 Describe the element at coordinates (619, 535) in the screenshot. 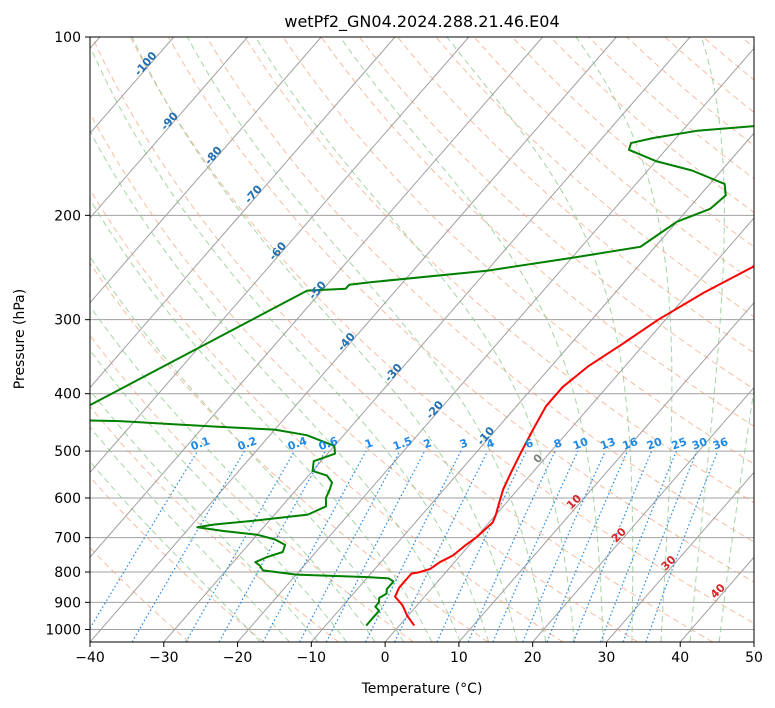

I see `moist-adiabat-label: 20` at that location.